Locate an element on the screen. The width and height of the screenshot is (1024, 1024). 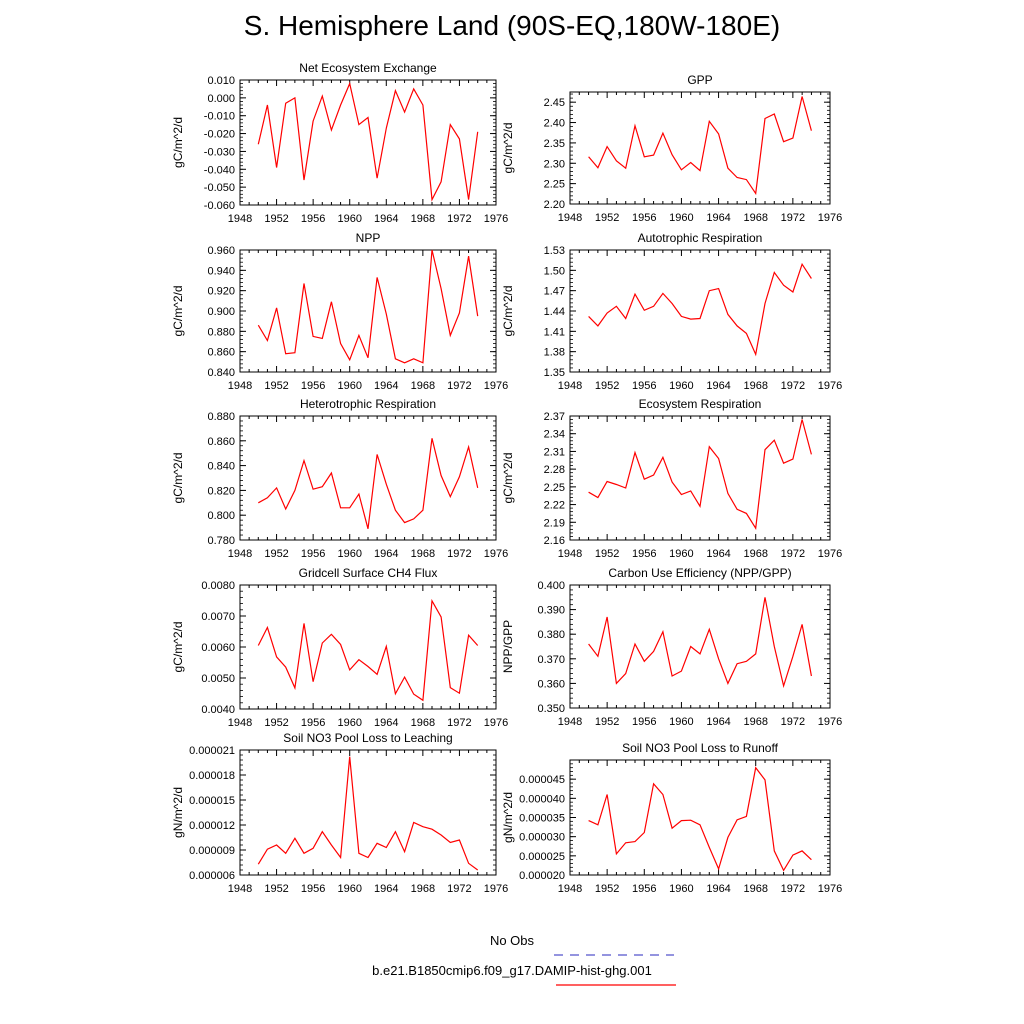
y-tick-label: 2.19 is located at coordinates (554, 523).